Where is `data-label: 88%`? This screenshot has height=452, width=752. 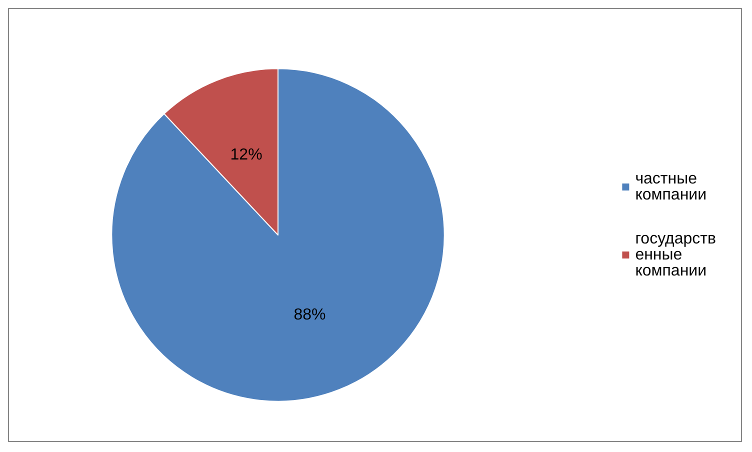 data-label: 88% is located at coordinates (310, 315).